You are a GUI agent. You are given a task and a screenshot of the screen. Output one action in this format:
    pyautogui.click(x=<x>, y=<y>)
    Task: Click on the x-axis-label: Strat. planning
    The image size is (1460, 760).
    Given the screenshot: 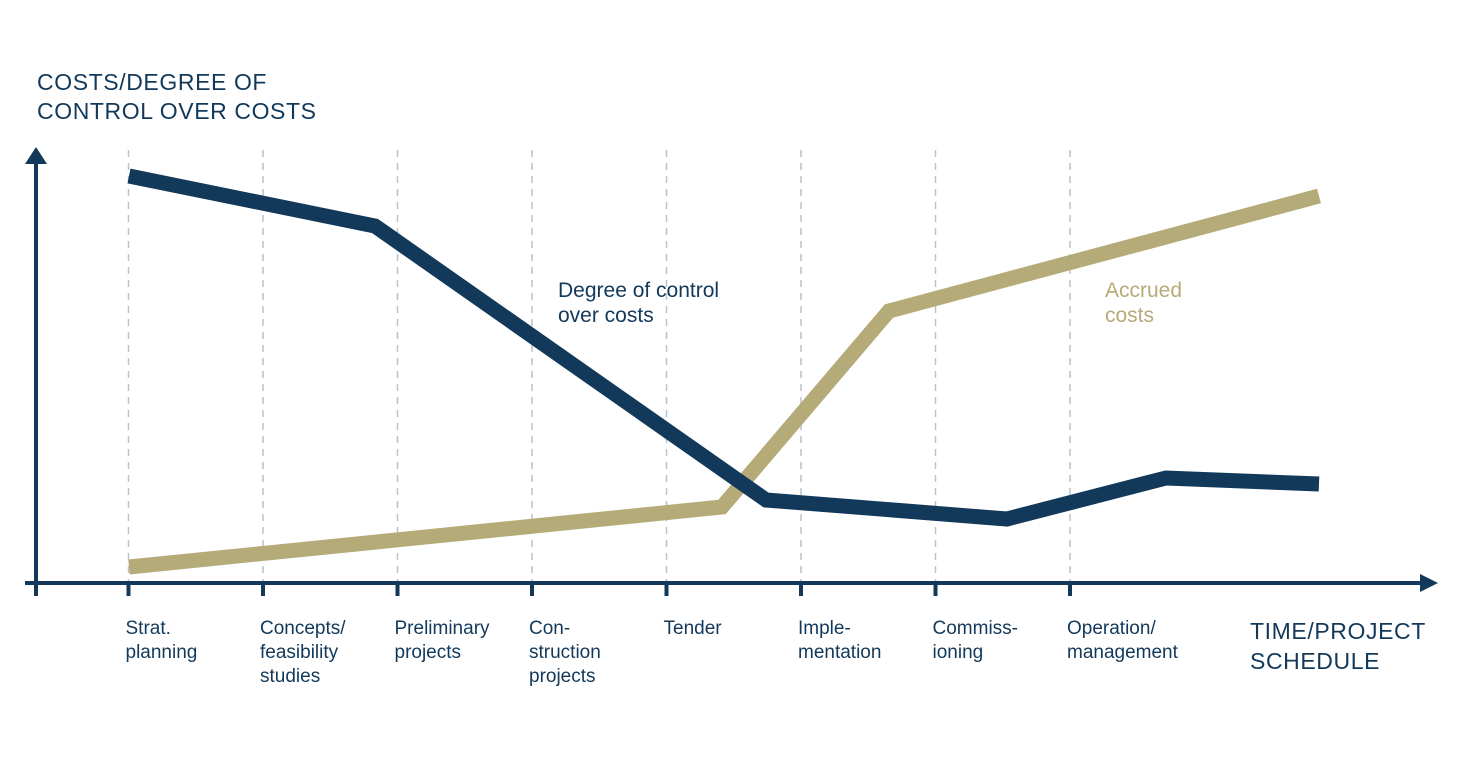 What is the action you would take?
    pyautogui.click(x=161, y=640)
    